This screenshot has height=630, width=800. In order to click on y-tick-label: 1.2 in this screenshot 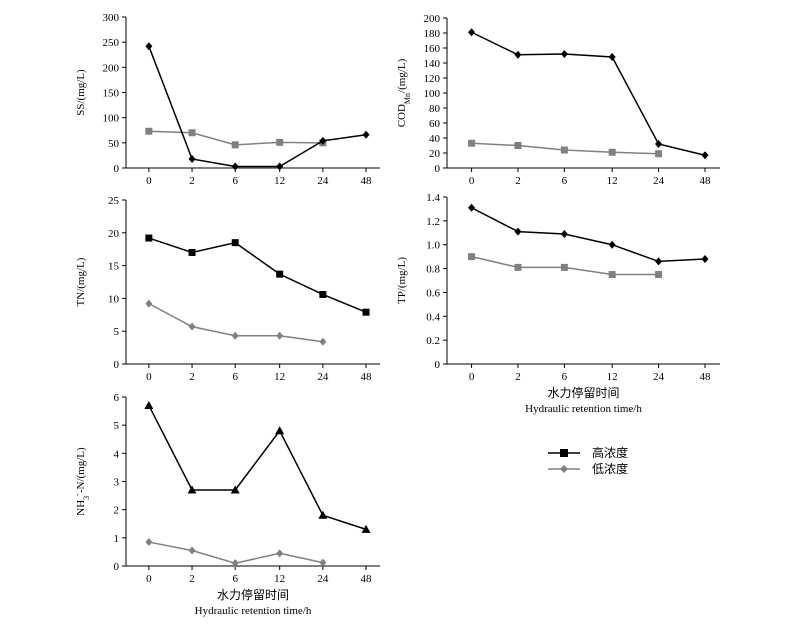, I will do `click(433, 222)`.